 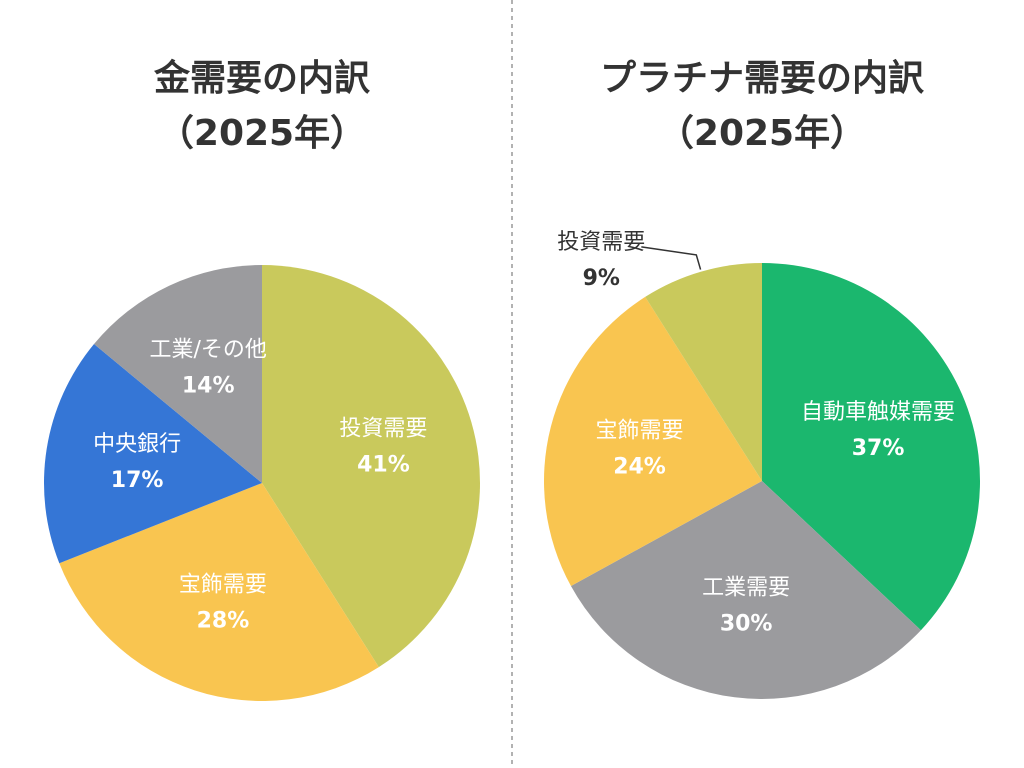 What do you see at coordinates (207, 350) in the screenshot?
I see `slice-label: 工業/その他` at bounding box center [207, 350].